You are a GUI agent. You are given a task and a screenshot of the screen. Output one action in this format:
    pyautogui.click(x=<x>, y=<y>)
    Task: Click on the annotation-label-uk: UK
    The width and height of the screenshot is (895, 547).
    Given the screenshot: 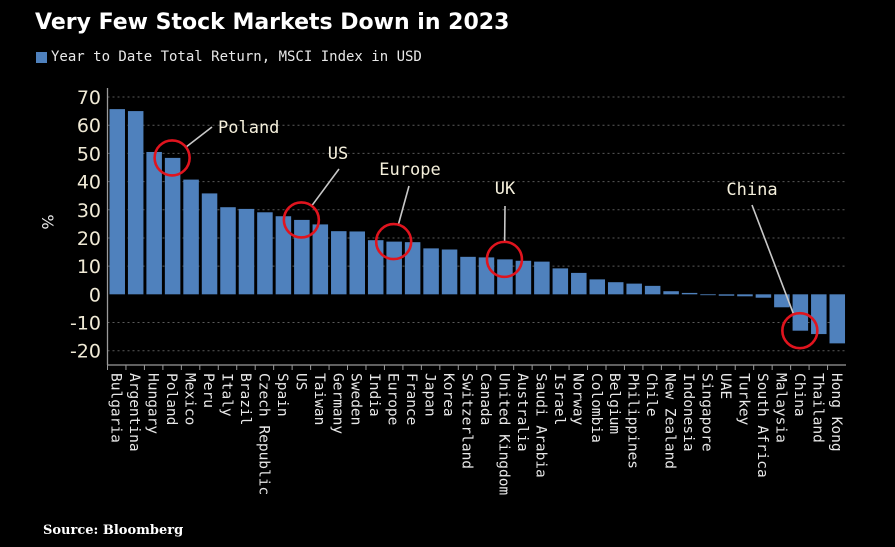 What is the action you would take?
    pyautogui.click(x=505, y=189)
    